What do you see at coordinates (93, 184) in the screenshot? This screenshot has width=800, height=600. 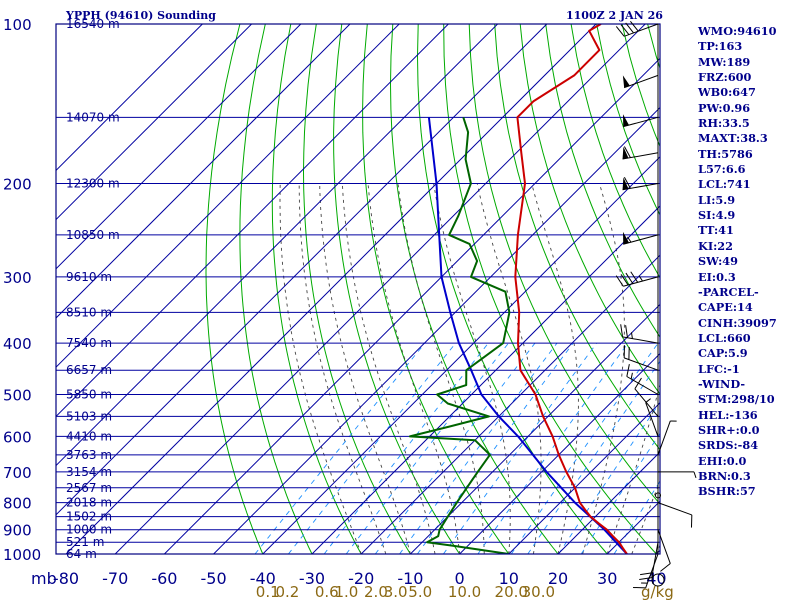 I see `height-label: 12300 m` at bounding box center [93, 184].